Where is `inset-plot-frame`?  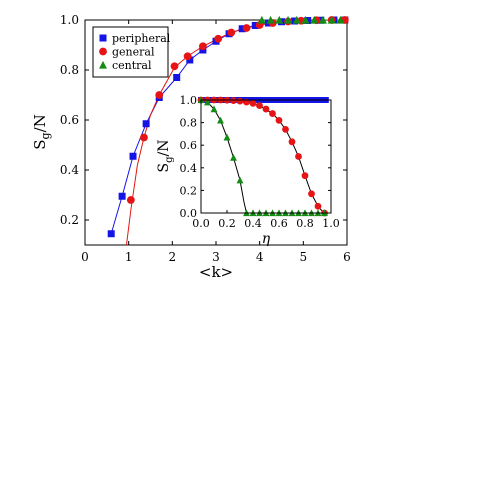
inset-plot-frame is located at coordinates (266, 156).